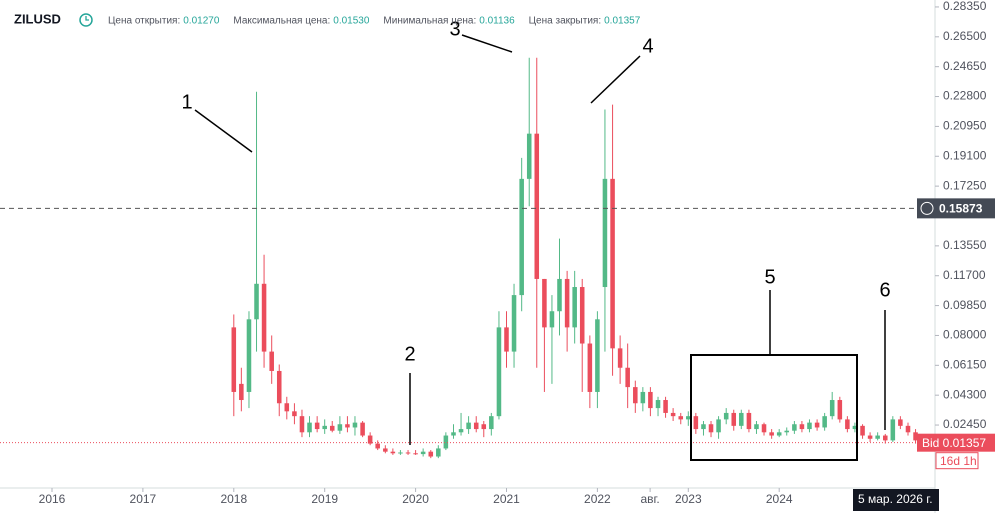 The height and width of the screenshot is (513, 995). I want to click on x-tick-label: 2021, so click(506, 499).